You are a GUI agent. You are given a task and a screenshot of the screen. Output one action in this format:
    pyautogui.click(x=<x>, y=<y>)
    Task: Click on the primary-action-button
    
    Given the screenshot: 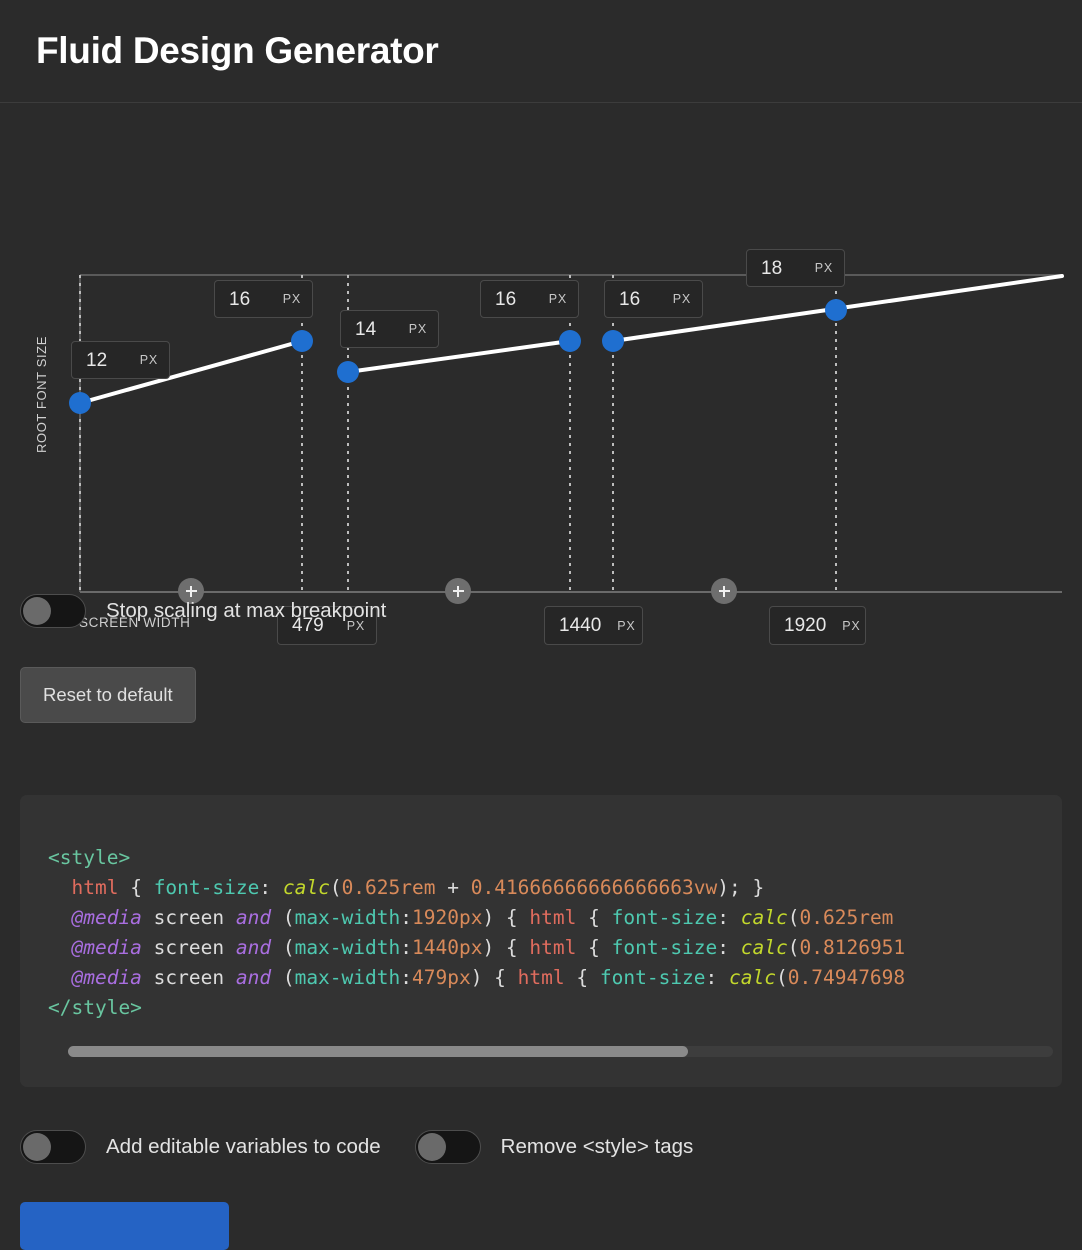 What is the action you would take?
    pyautogui.click(x=124, y=1226)
    